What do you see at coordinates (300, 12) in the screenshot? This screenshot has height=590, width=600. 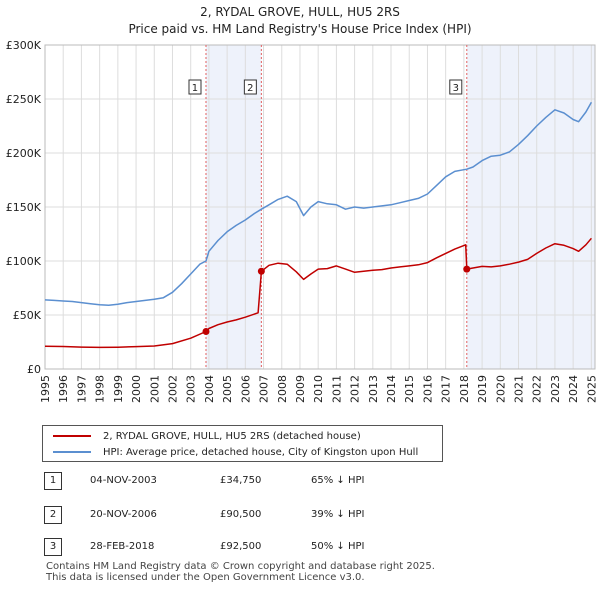 I see `chart-title: 2, RYDAL GROVE, HULL, HU5 2RS` at bounding box center [300, 12].